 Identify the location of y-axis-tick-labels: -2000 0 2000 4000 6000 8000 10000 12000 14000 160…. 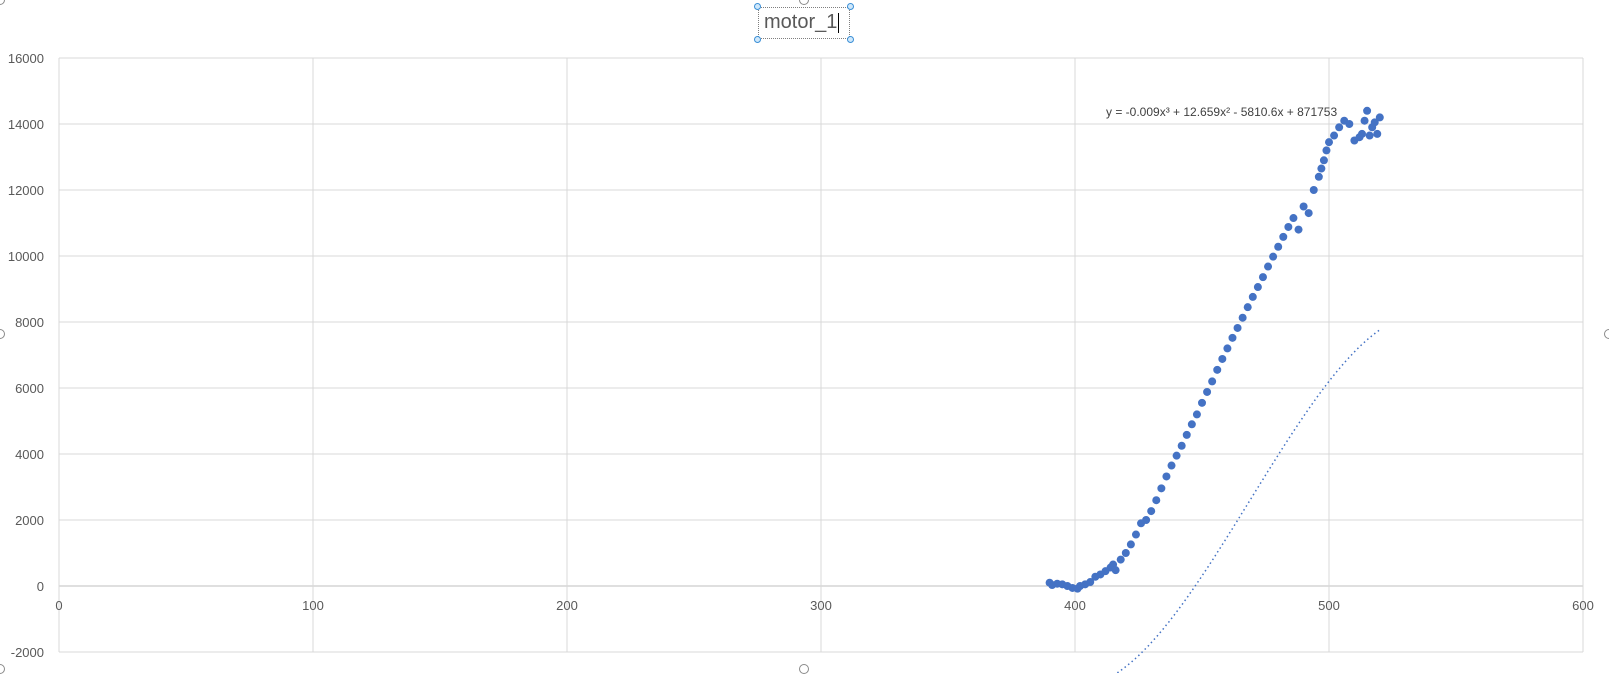
(26, 355).